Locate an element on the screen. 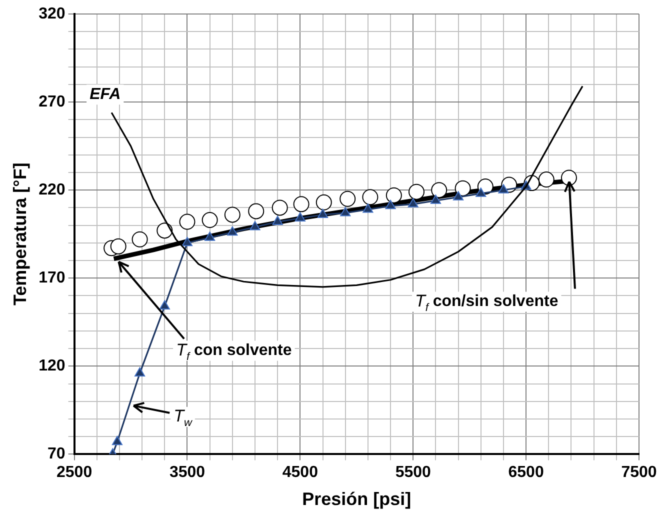 This screenshot has width=665, height=523. y-tick-label: 220 is located at coordinates (52, 189).